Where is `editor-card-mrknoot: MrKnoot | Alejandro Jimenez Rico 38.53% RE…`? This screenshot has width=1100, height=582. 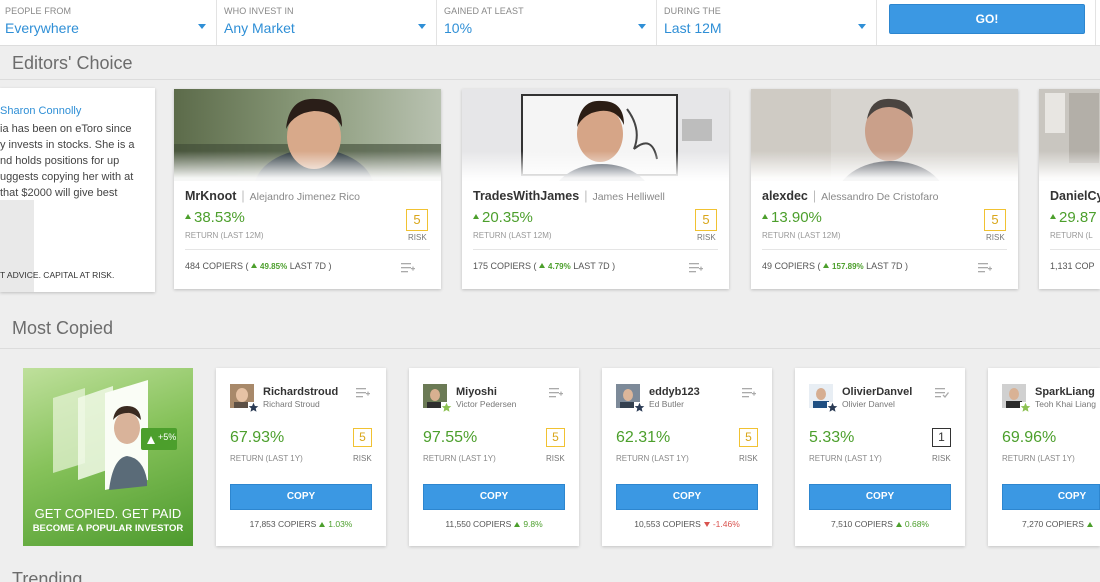 editor-card-mrknoot: MrKnoot | Alejandro Jimenez Rico 38.53% RE… is located at coordinates (307, 189).